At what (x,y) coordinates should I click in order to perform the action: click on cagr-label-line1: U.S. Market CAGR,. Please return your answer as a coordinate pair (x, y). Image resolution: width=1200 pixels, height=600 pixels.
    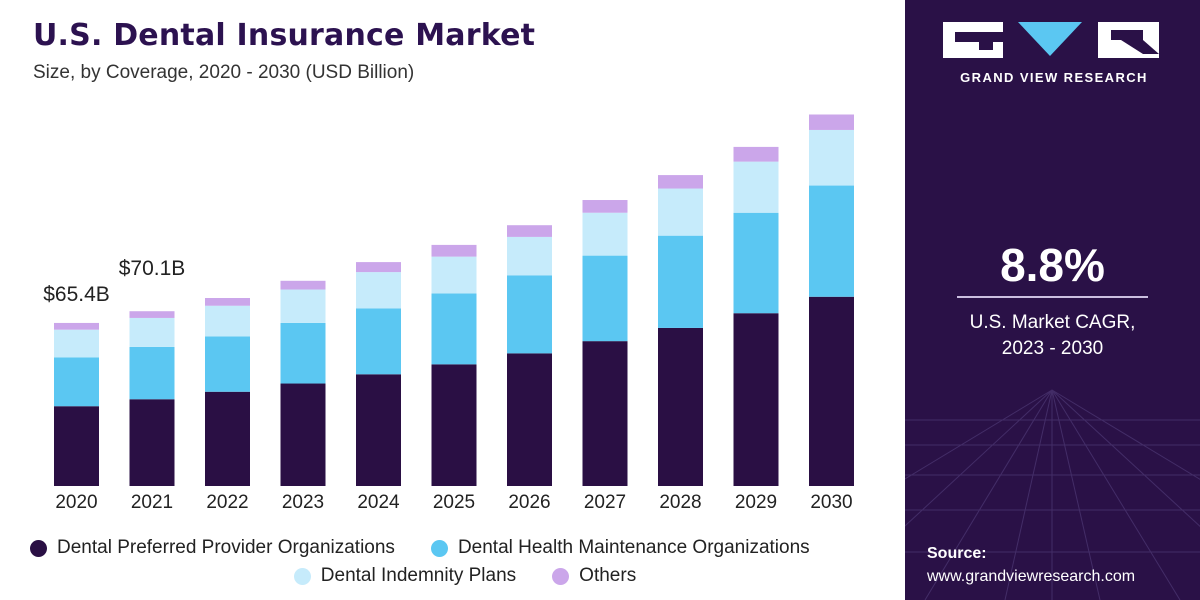
    Looking at the image, I should click on (1052, 322).